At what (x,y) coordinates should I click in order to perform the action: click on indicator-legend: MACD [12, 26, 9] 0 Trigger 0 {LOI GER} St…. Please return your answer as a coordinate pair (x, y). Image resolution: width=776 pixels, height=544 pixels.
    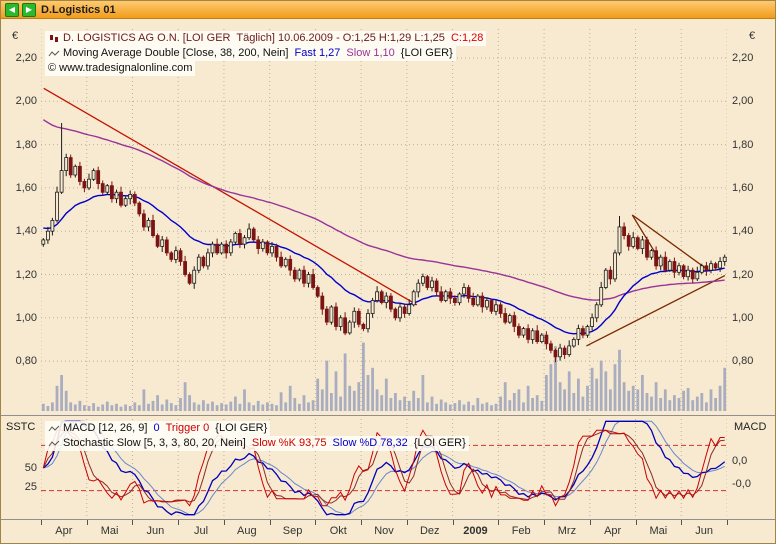
    Looking at the image, I should click on (257, 436).